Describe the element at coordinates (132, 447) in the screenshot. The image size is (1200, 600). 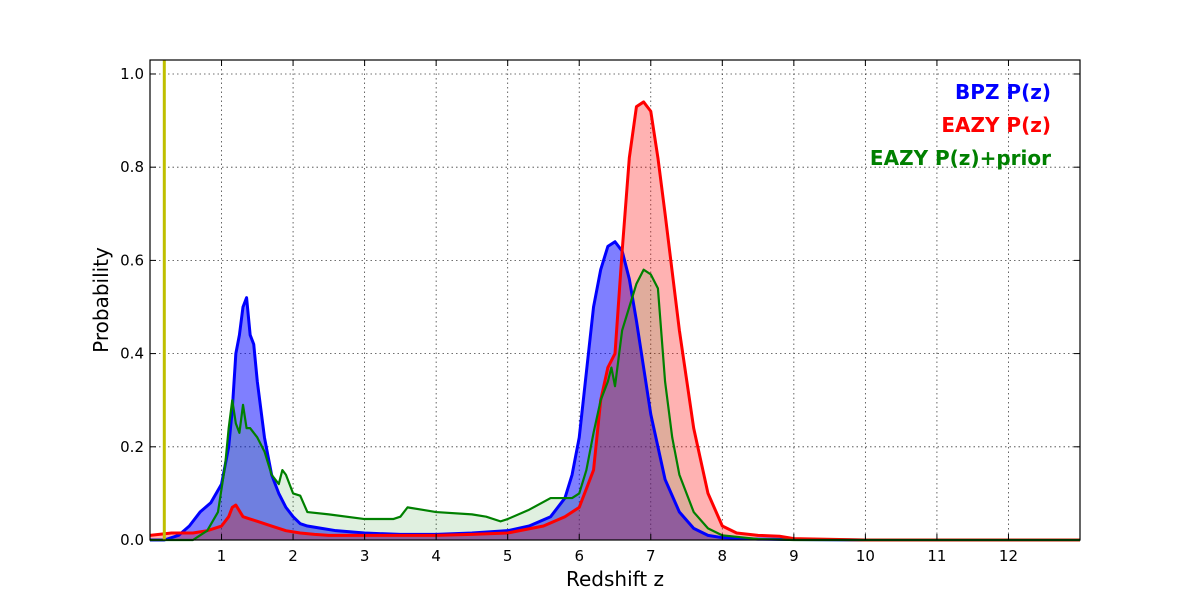
I see `y-tick-label: 0.2` at that location.